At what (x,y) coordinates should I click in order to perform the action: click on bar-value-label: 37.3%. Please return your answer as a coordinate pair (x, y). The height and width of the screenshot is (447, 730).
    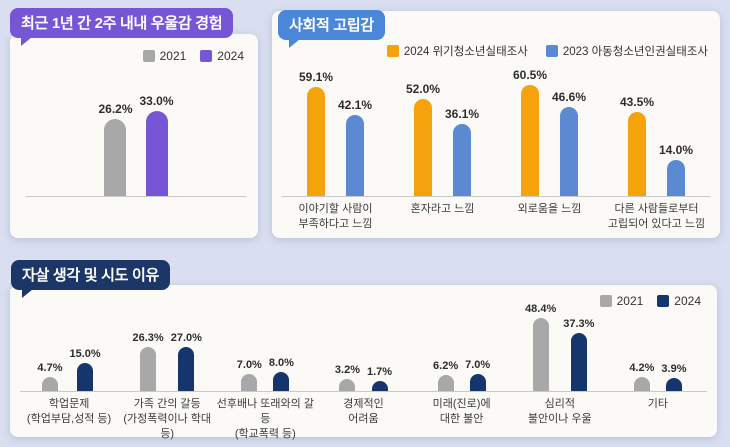
    Looking at the image, I should click on (579, 324).